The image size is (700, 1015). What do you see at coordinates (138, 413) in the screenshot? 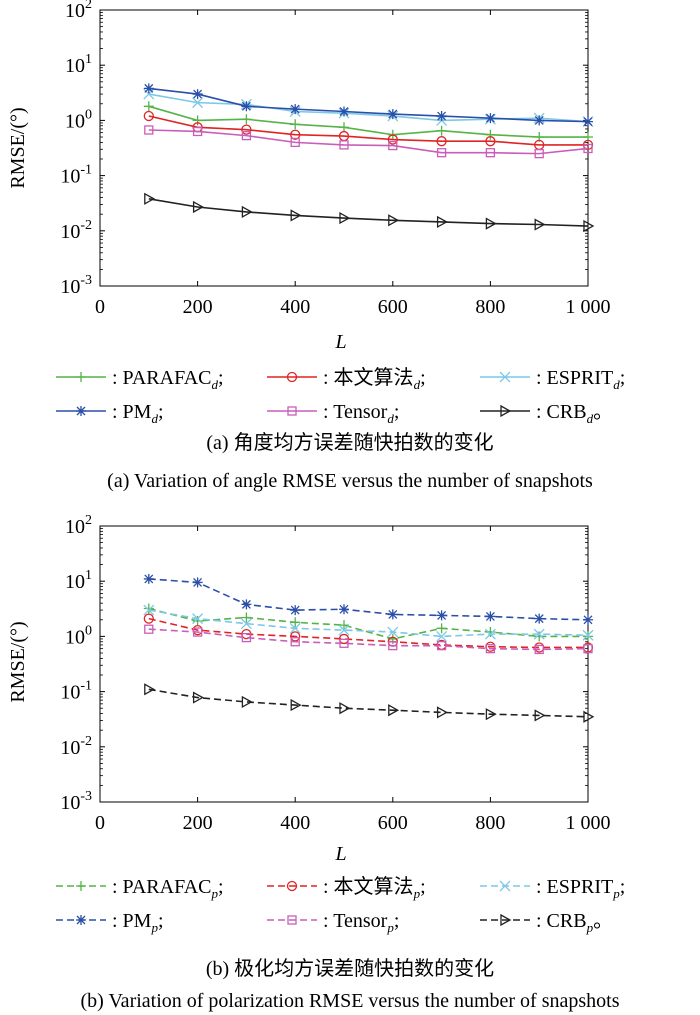
I see `legend-label-pm: : PMd;` at bounding box center [138, 413].